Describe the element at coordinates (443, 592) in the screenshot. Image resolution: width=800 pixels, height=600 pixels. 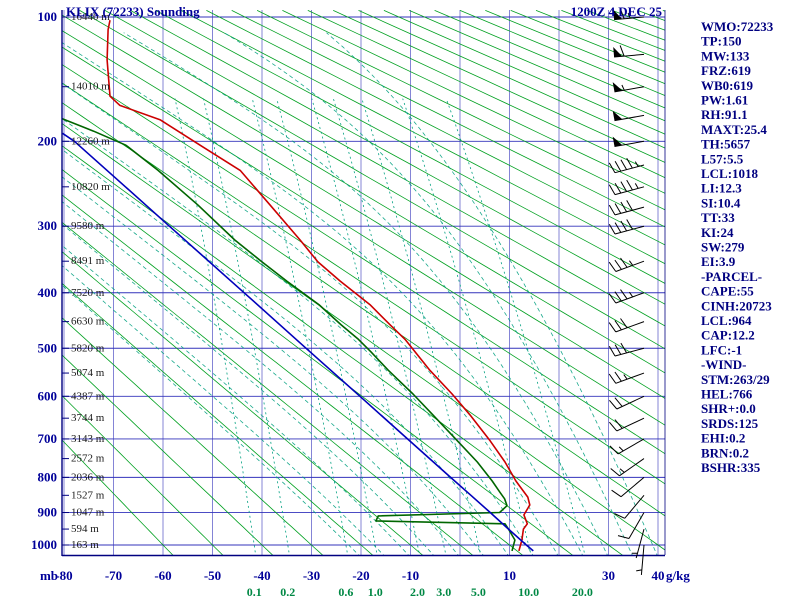
I see `mixing-ratio-label: 3.0` at that location.